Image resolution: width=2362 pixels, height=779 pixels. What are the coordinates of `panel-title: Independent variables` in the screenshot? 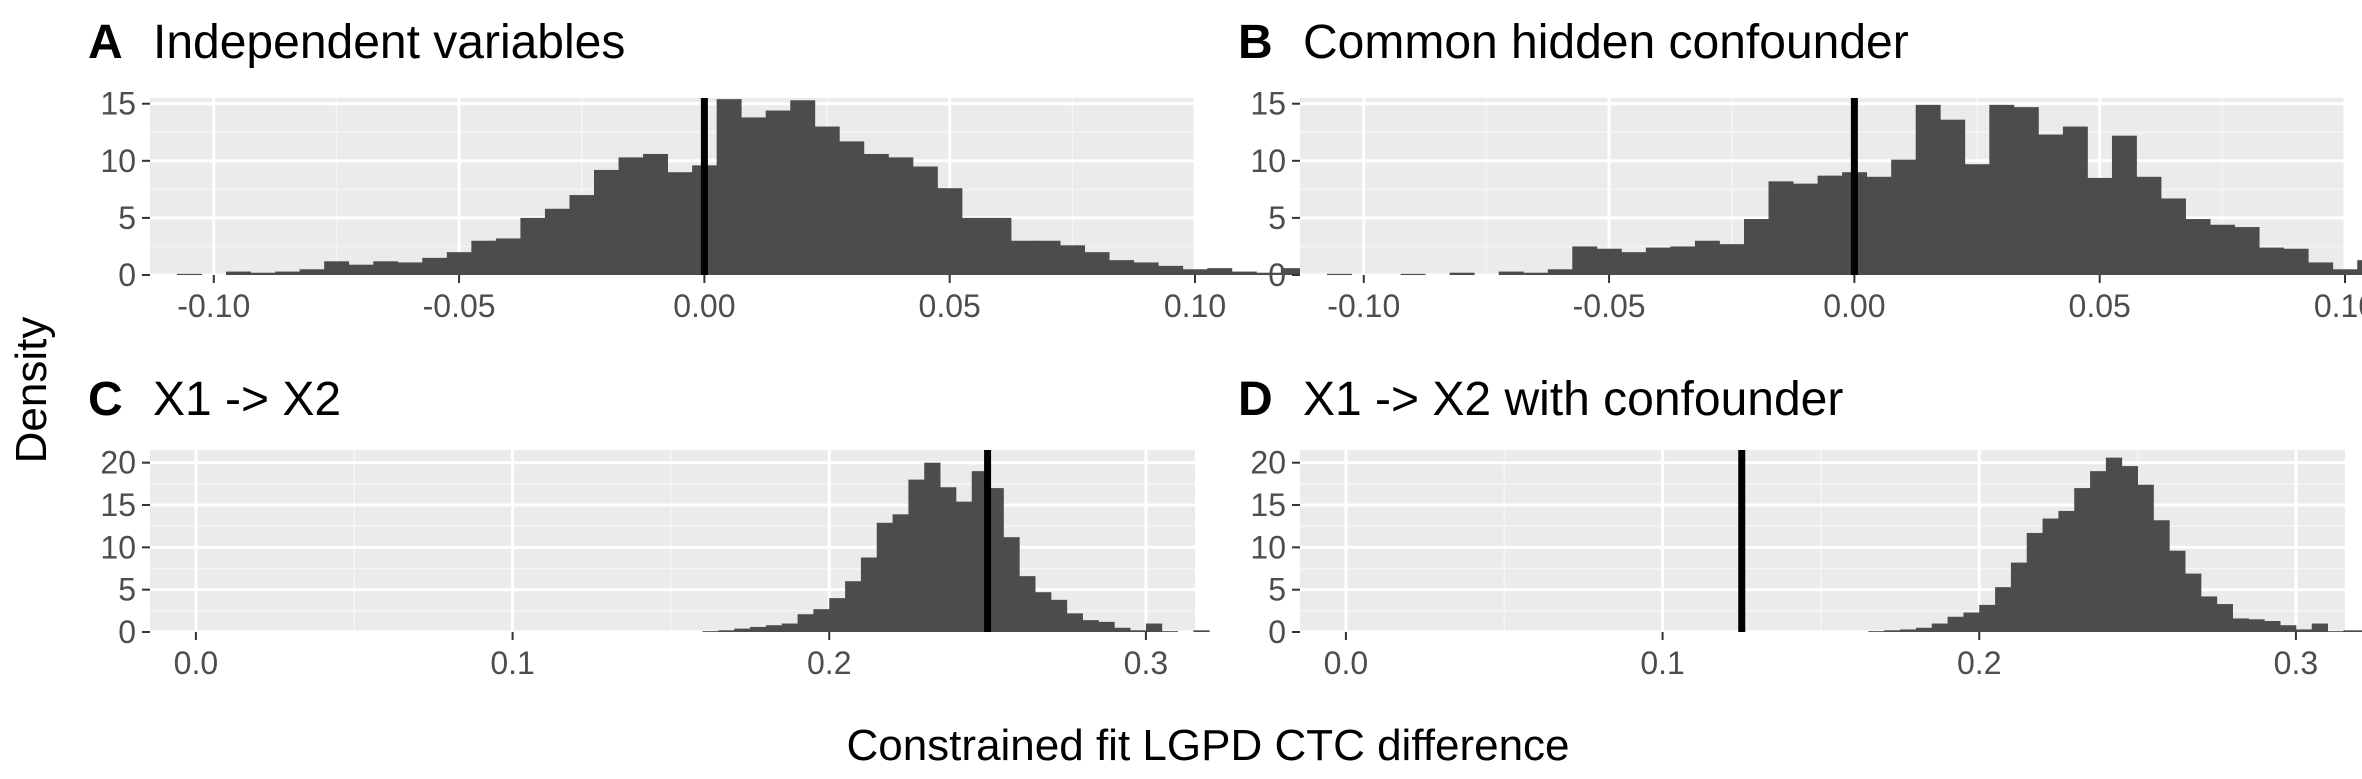 It's located at (389, 42).